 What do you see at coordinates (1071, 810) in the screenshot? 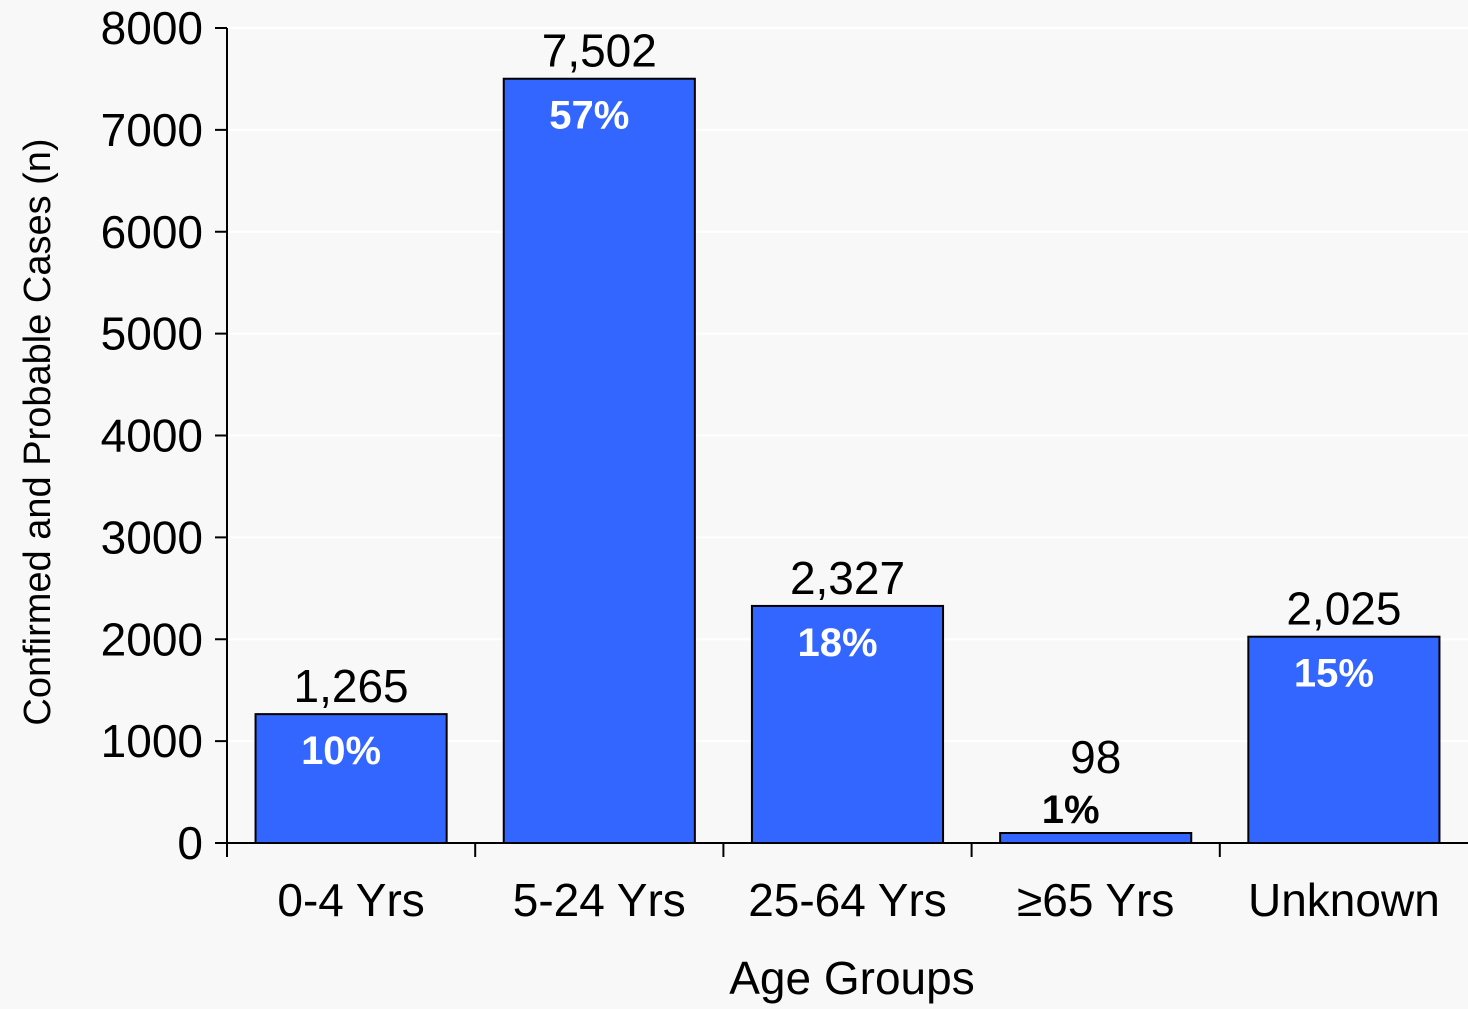
I see `percent-label: 1%` at bounding box center [1071, 810].